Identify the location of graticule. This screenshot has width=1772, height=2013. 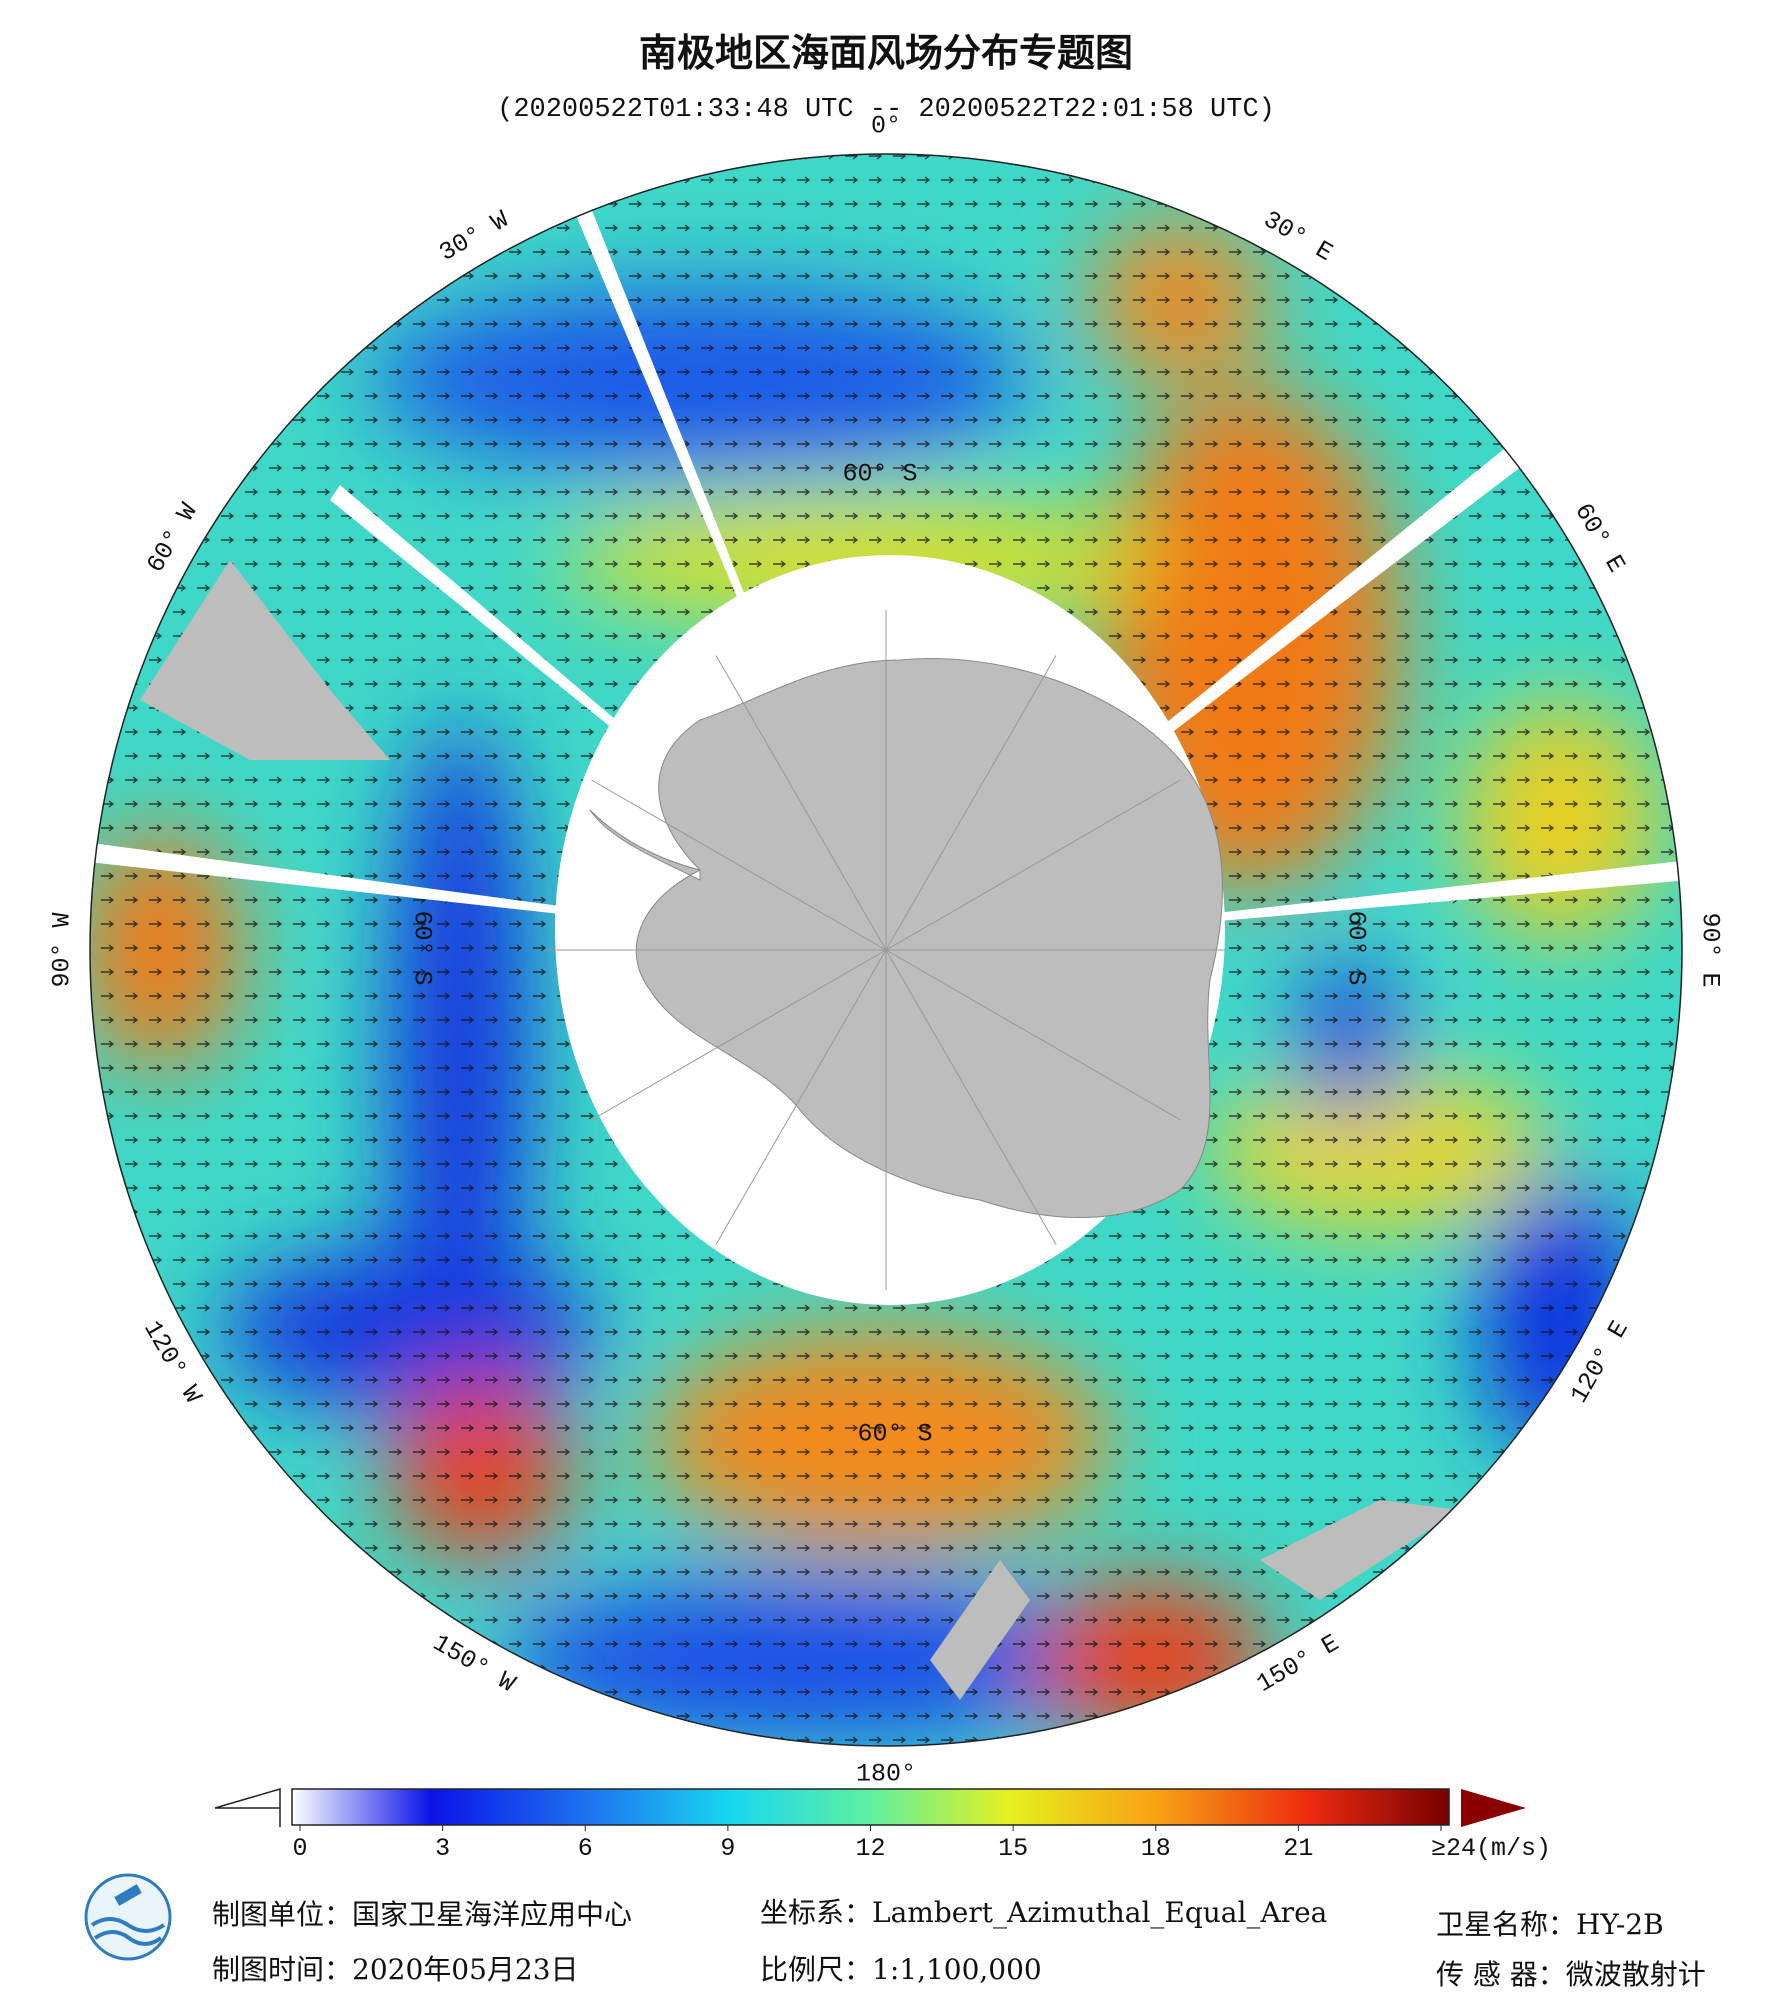
(886, 950).